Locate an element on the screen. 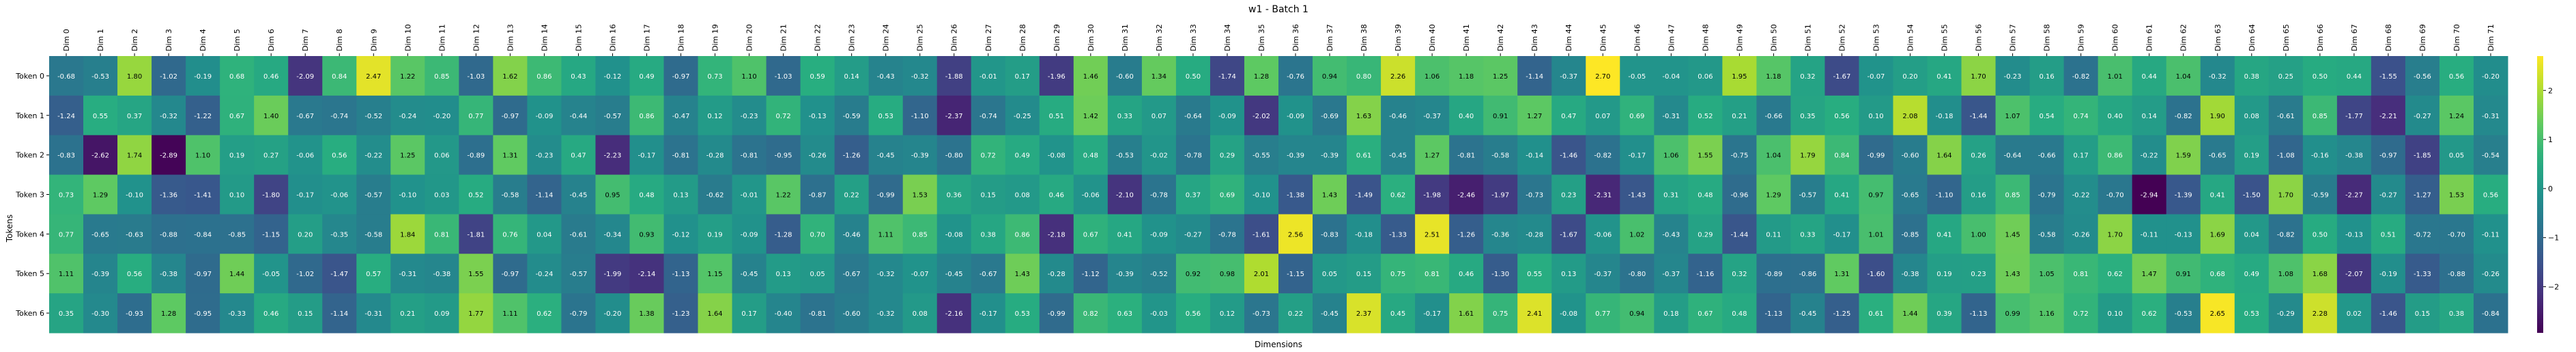 The image size is (2576, 352). x-tick-label: Dim 37 is located at coordinates (1330, 37).